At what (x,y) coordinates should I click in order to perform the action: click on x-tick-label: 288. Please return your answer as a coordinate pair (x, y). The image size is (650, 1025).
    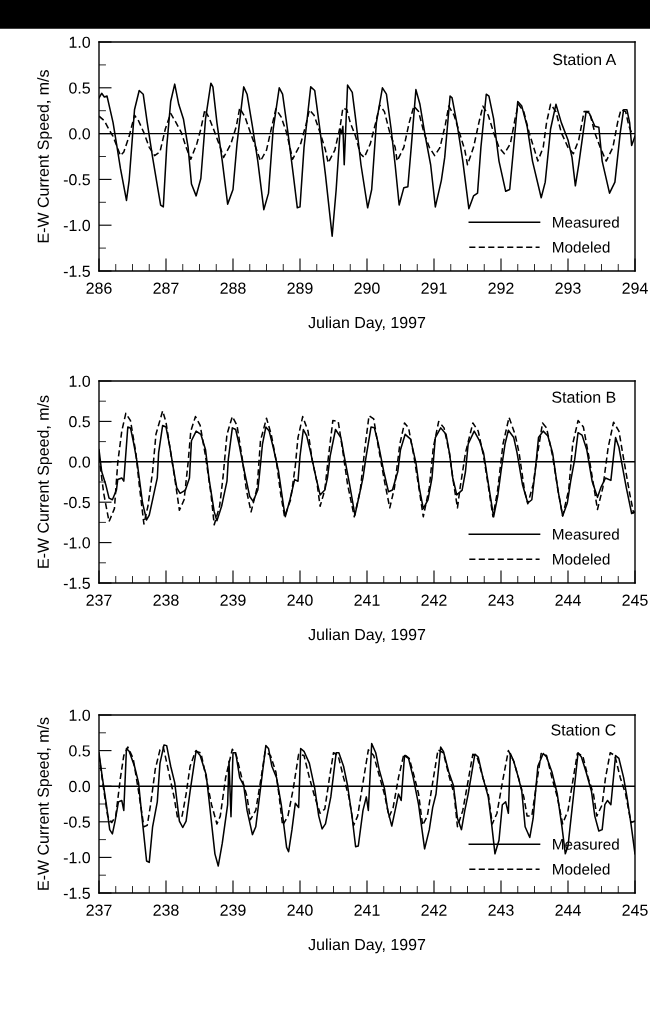
    Looking at the image, I should click on (233, 288).